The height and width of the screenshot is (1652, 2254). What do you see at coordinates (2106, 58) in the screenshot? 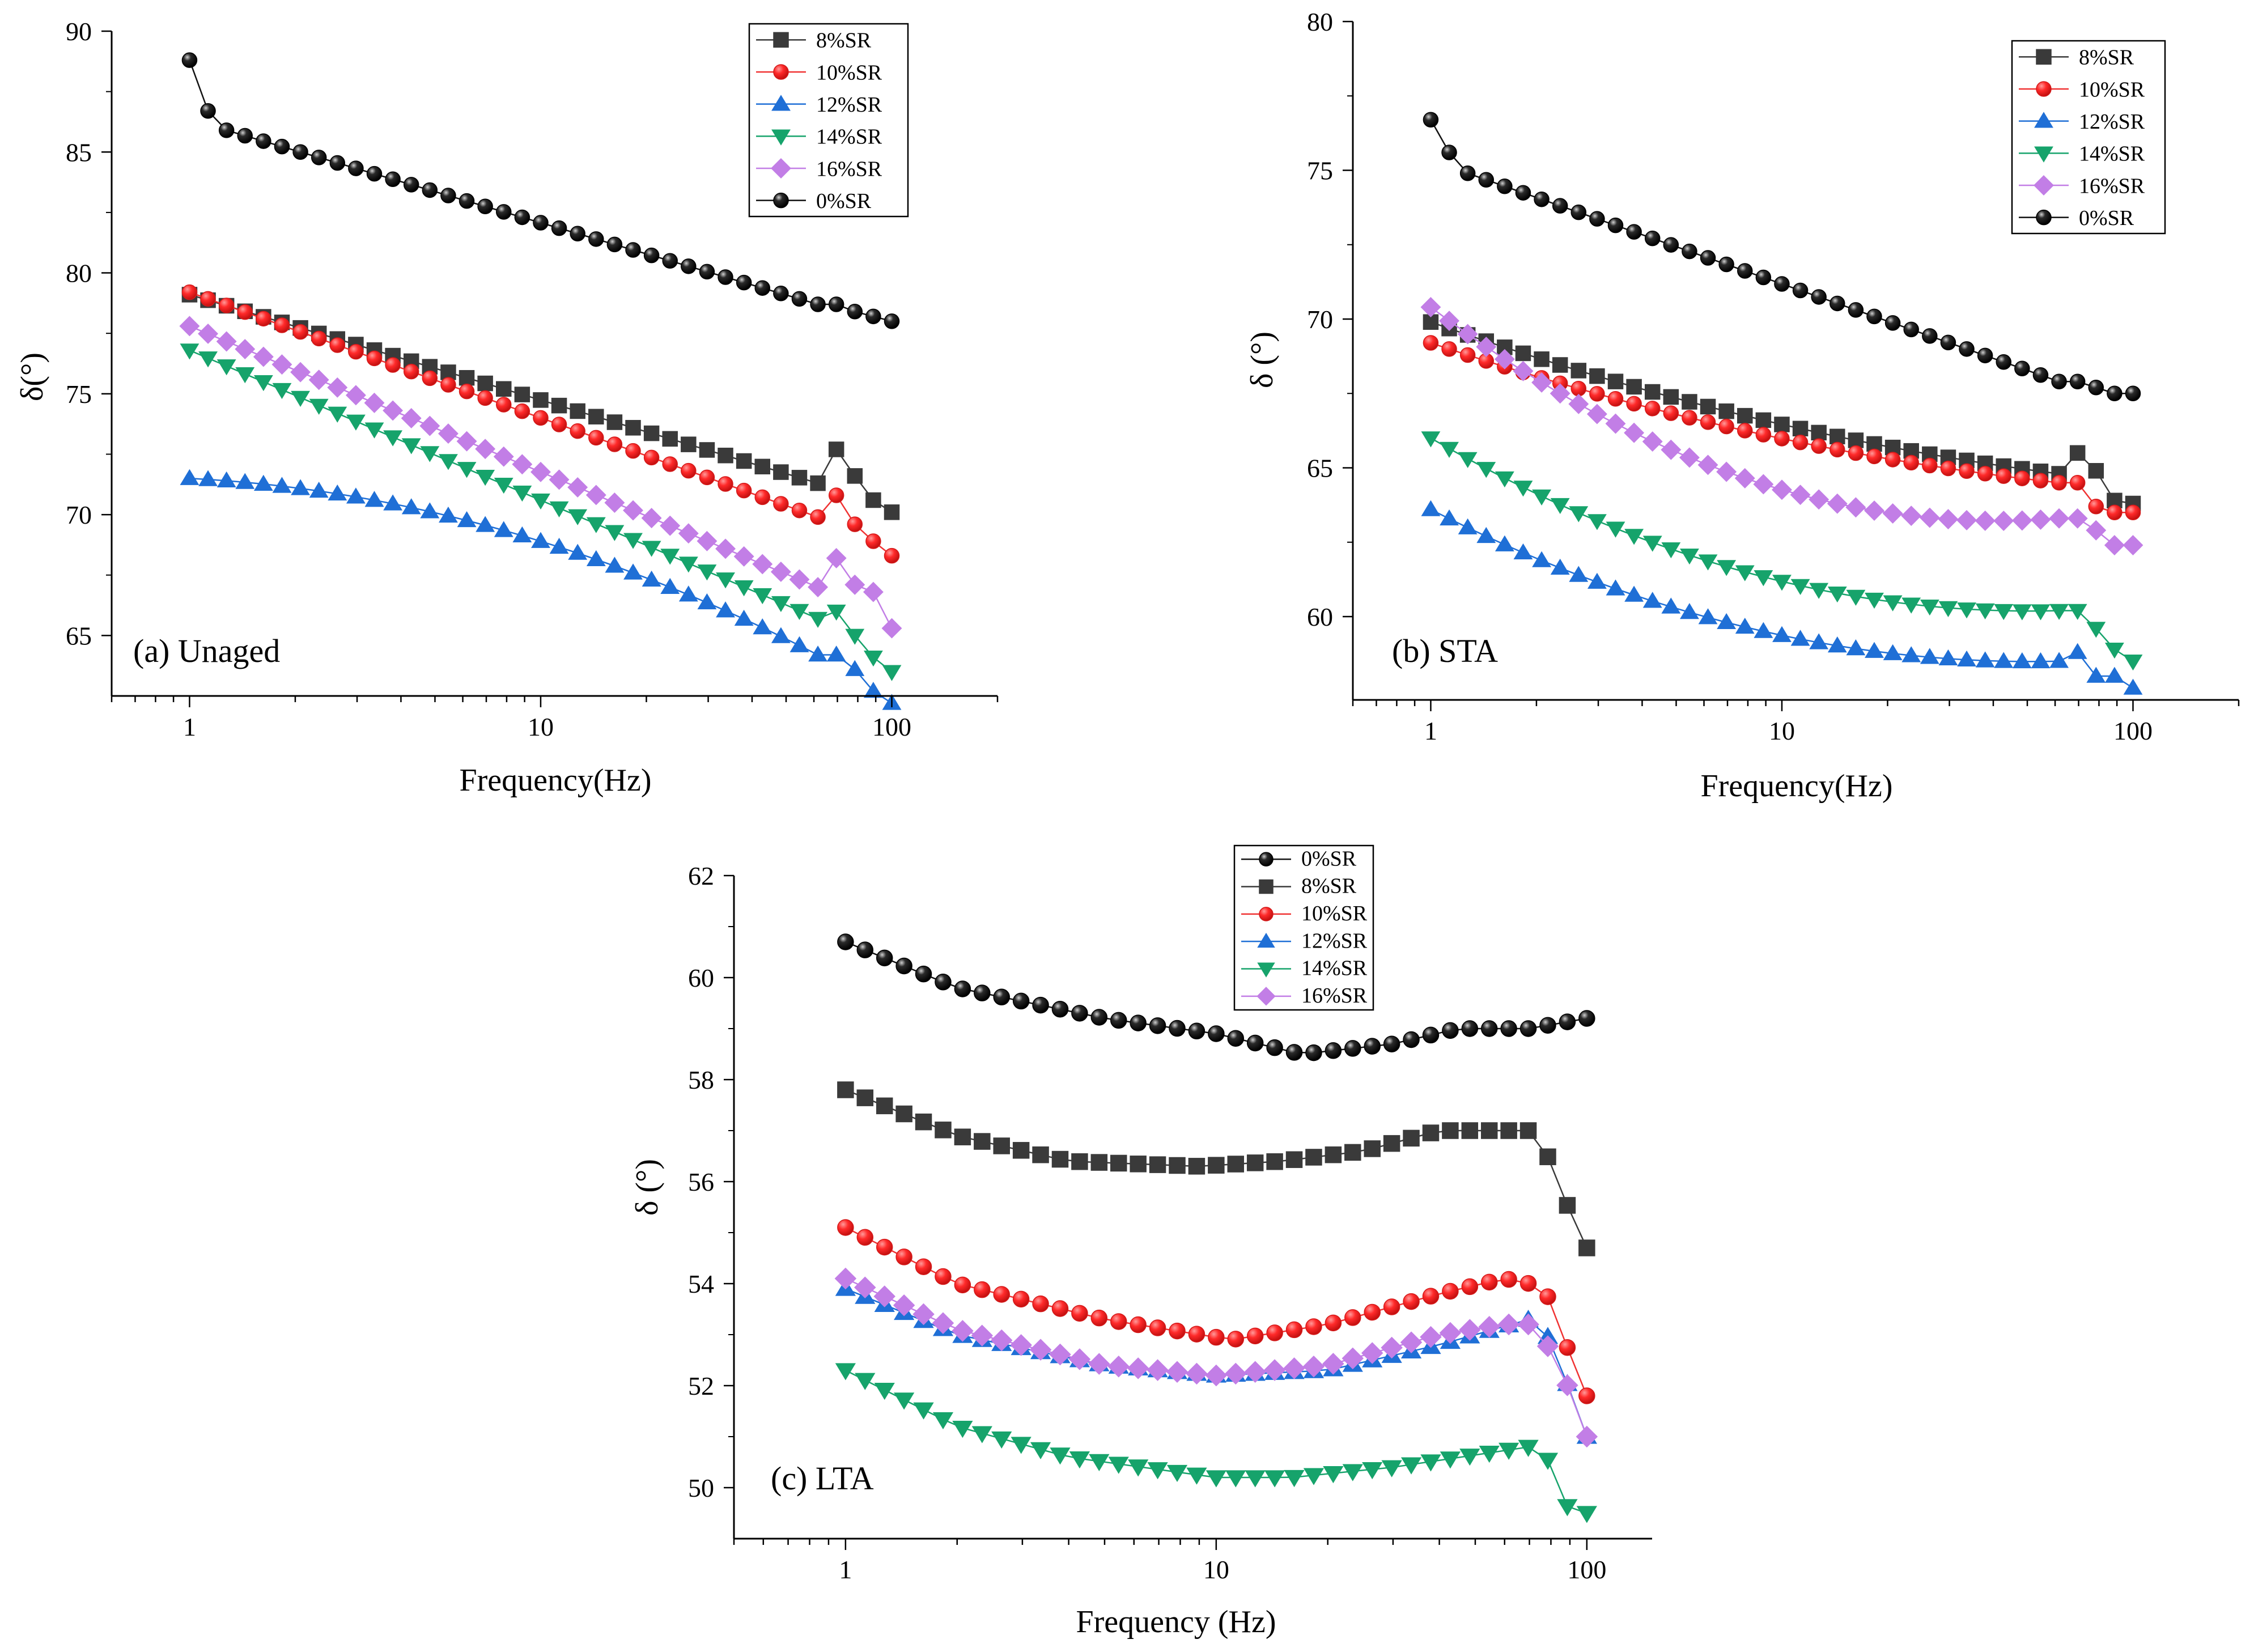
I see `legend-label: 8%SR` at bounding box center [2106, 58].